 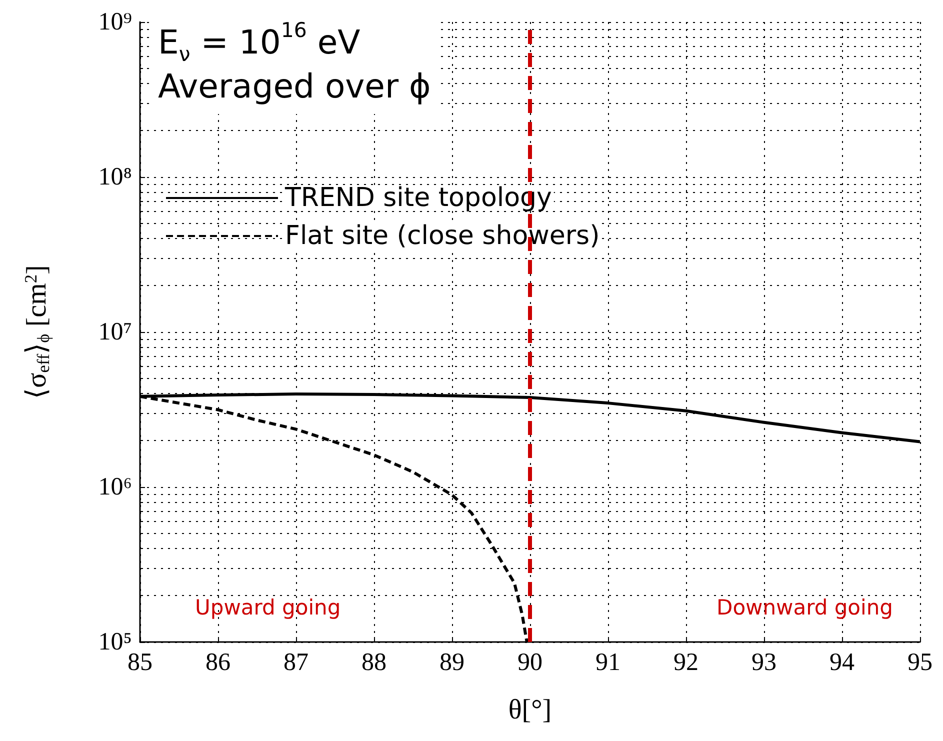 I want to click on y-tick-label: 10⁸, so click(x=115, y=177).